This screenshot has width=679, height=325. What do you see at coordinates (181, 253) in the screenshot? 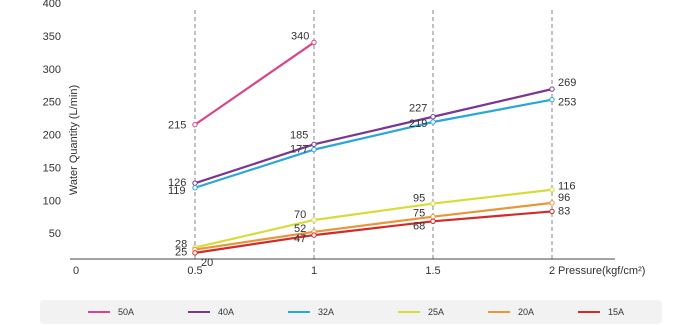
I see `data-label-20A: 25` at bounding box center [181, 253].